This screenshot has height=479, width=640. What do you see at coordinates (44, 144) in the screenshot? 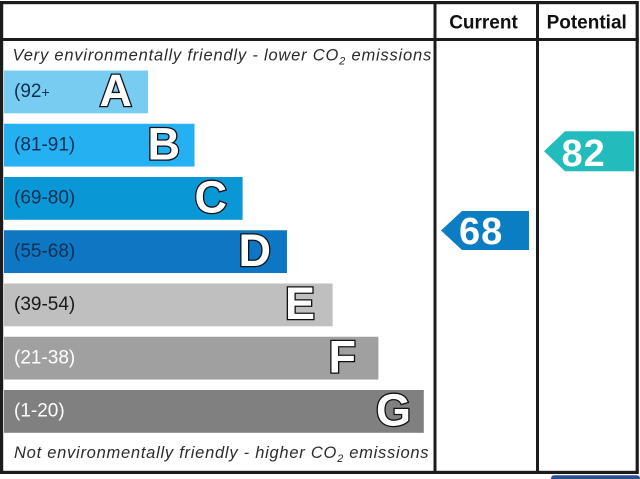
I see `svg-text: (81-91)` at bounding box center [44, 144].